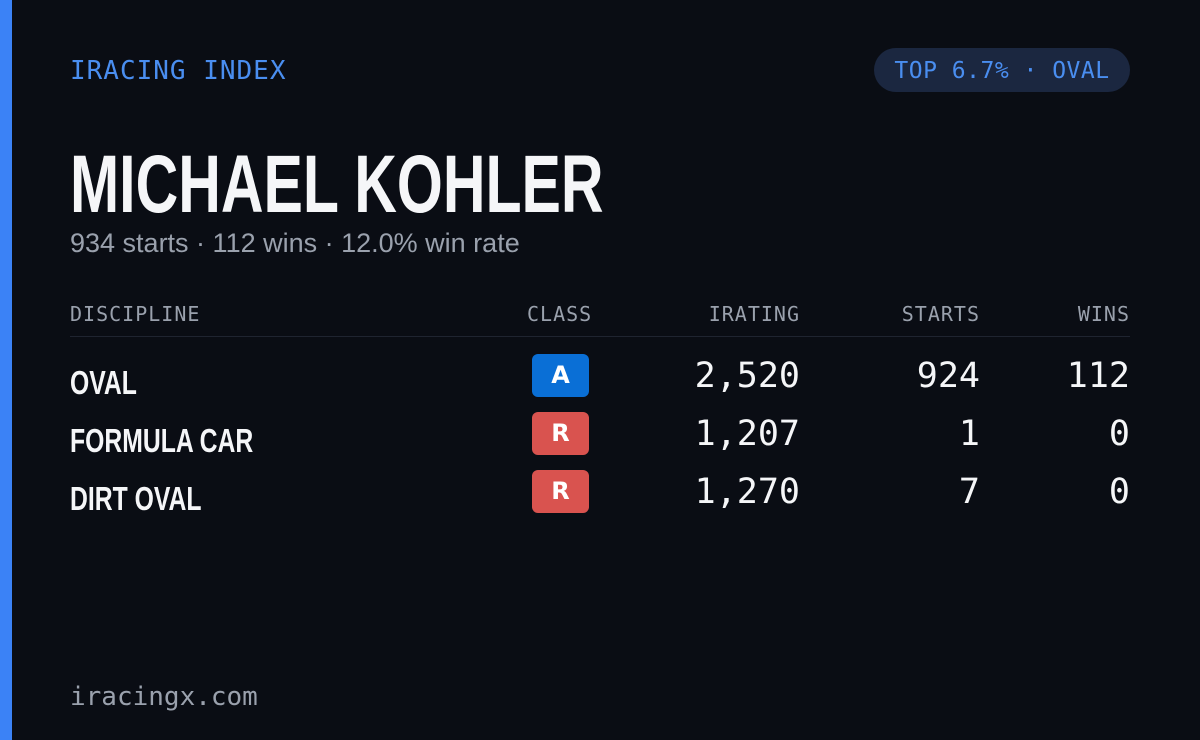 The width and height of the screenshot is (1200, 740). I want to click on column-header: IRATING, so click(754, 314).